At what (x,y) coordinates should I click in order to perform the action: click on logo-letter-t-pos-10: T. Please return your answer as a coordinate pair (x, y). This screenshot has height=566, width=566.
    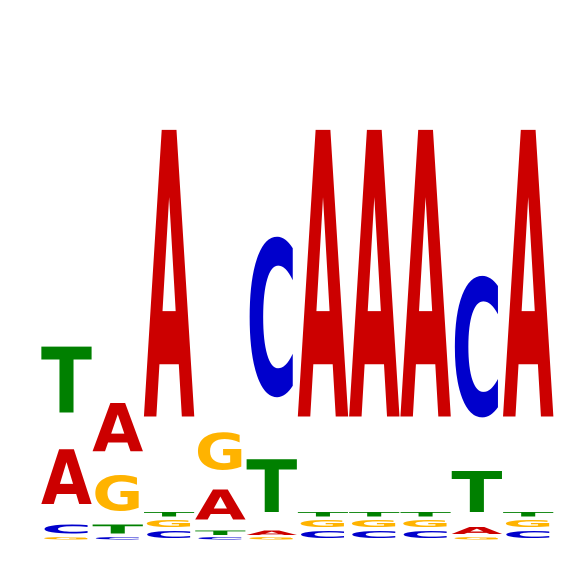
    Looking at the image, I should click on (528, 514).